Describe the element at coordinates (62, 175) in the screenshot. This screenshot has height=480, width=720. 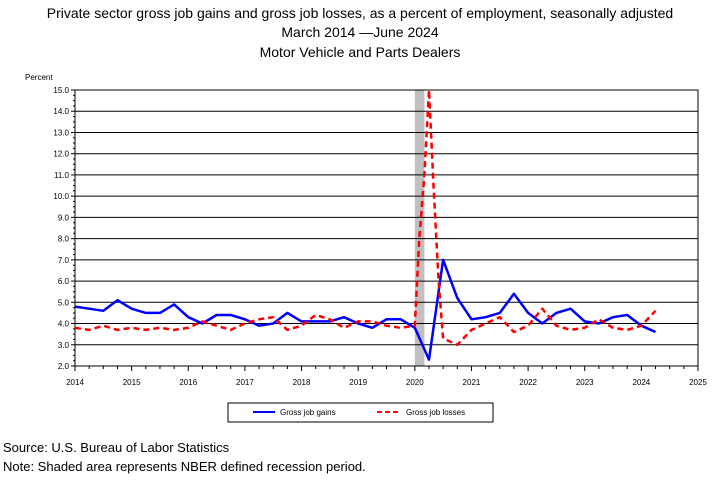
I see `y-tick-label: 11.0` at that location.